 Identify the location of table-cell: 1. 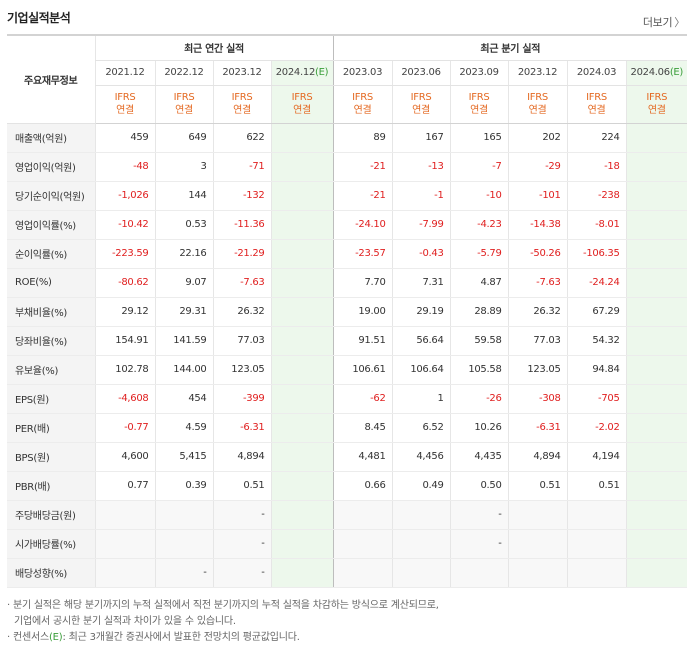
(421, 398).